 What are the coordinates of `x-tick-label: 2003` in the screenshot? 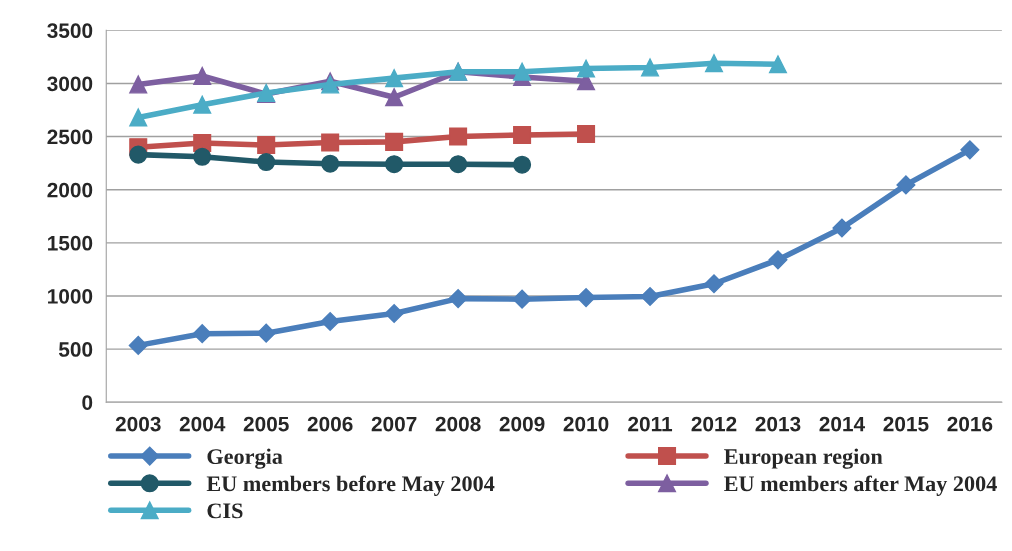 It's located at (138, 424).